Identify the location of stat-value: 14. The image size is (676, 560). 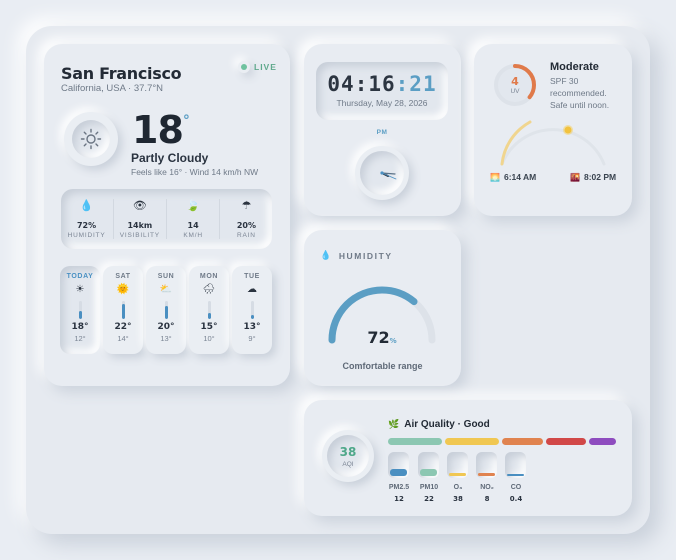
(193, 225).